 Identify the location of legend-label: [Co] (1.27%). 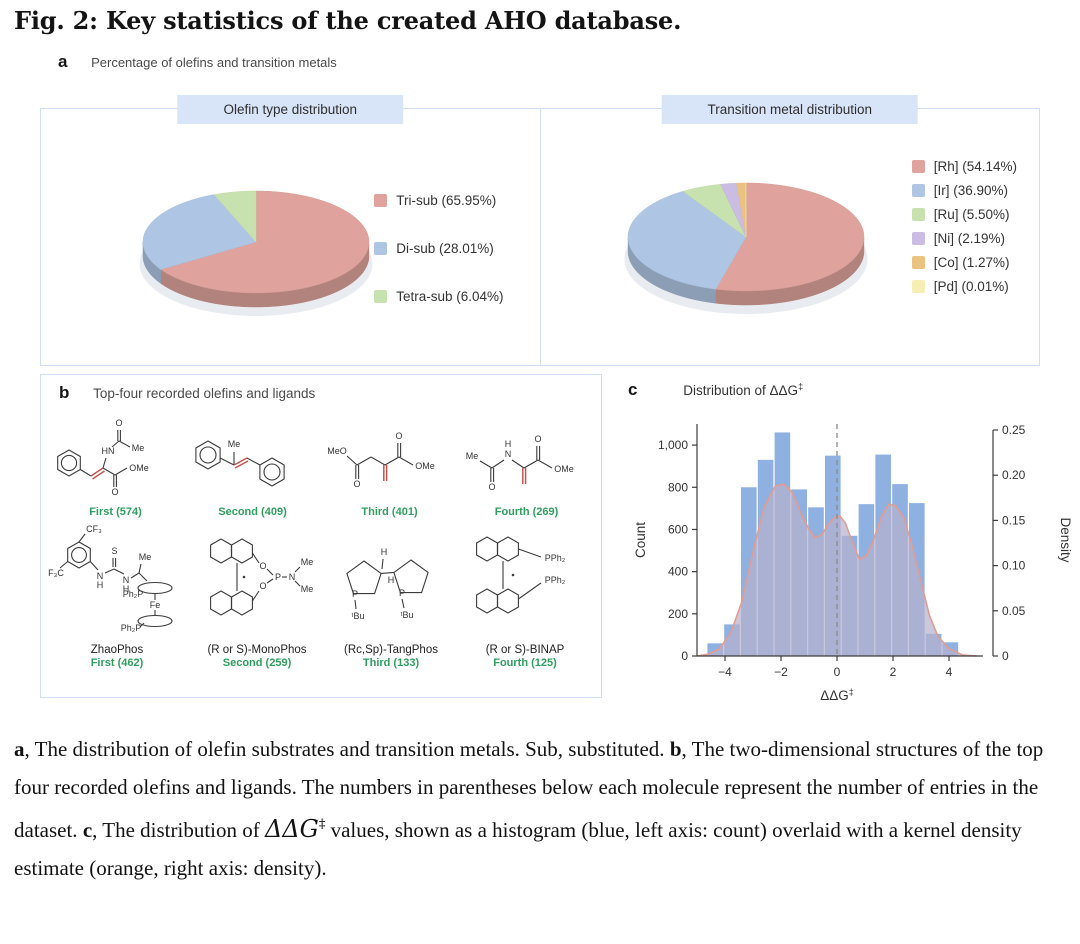
(971, 262).